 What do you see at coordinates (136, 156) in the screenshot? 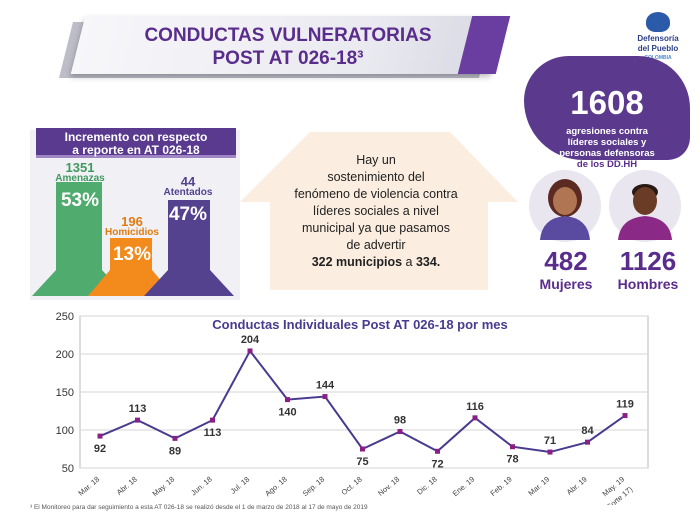
I see `increase-panel-header-border` at bounding box center [136, 156].